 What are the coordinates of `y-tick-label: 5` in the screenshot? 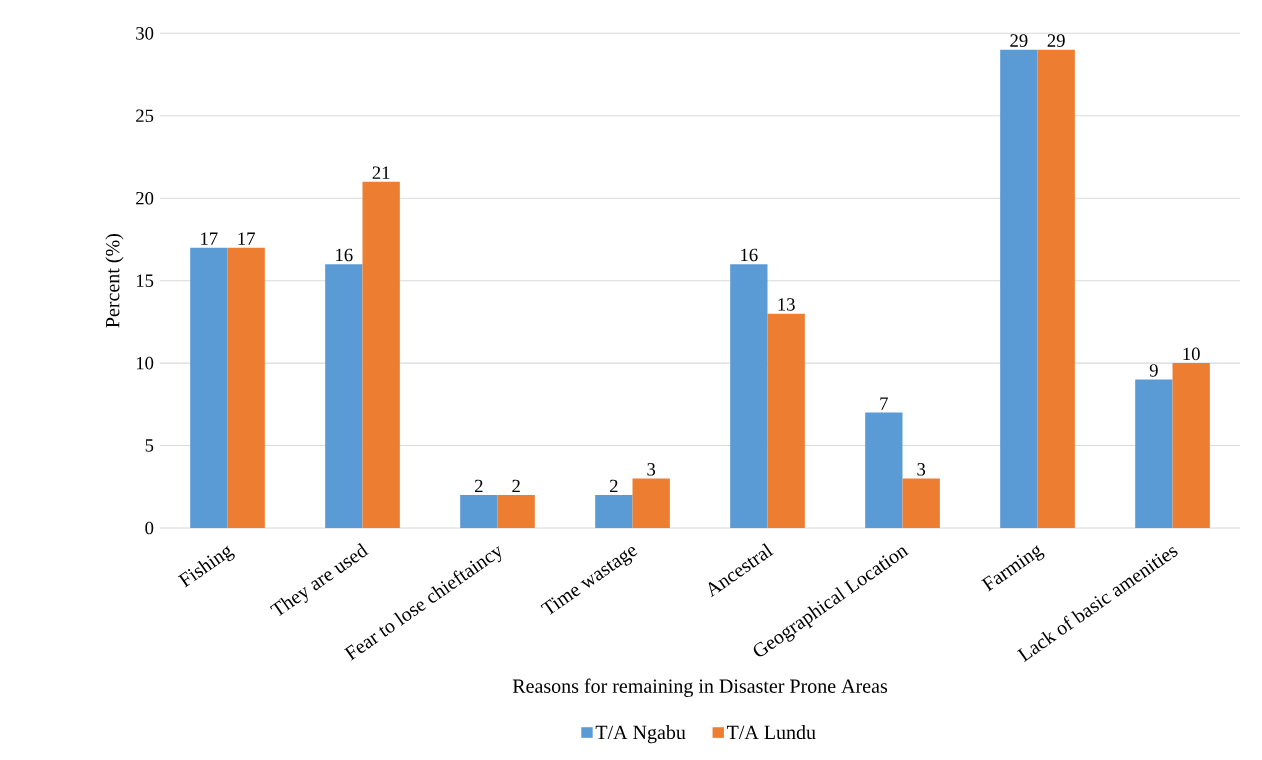 It's located at (149, 445).